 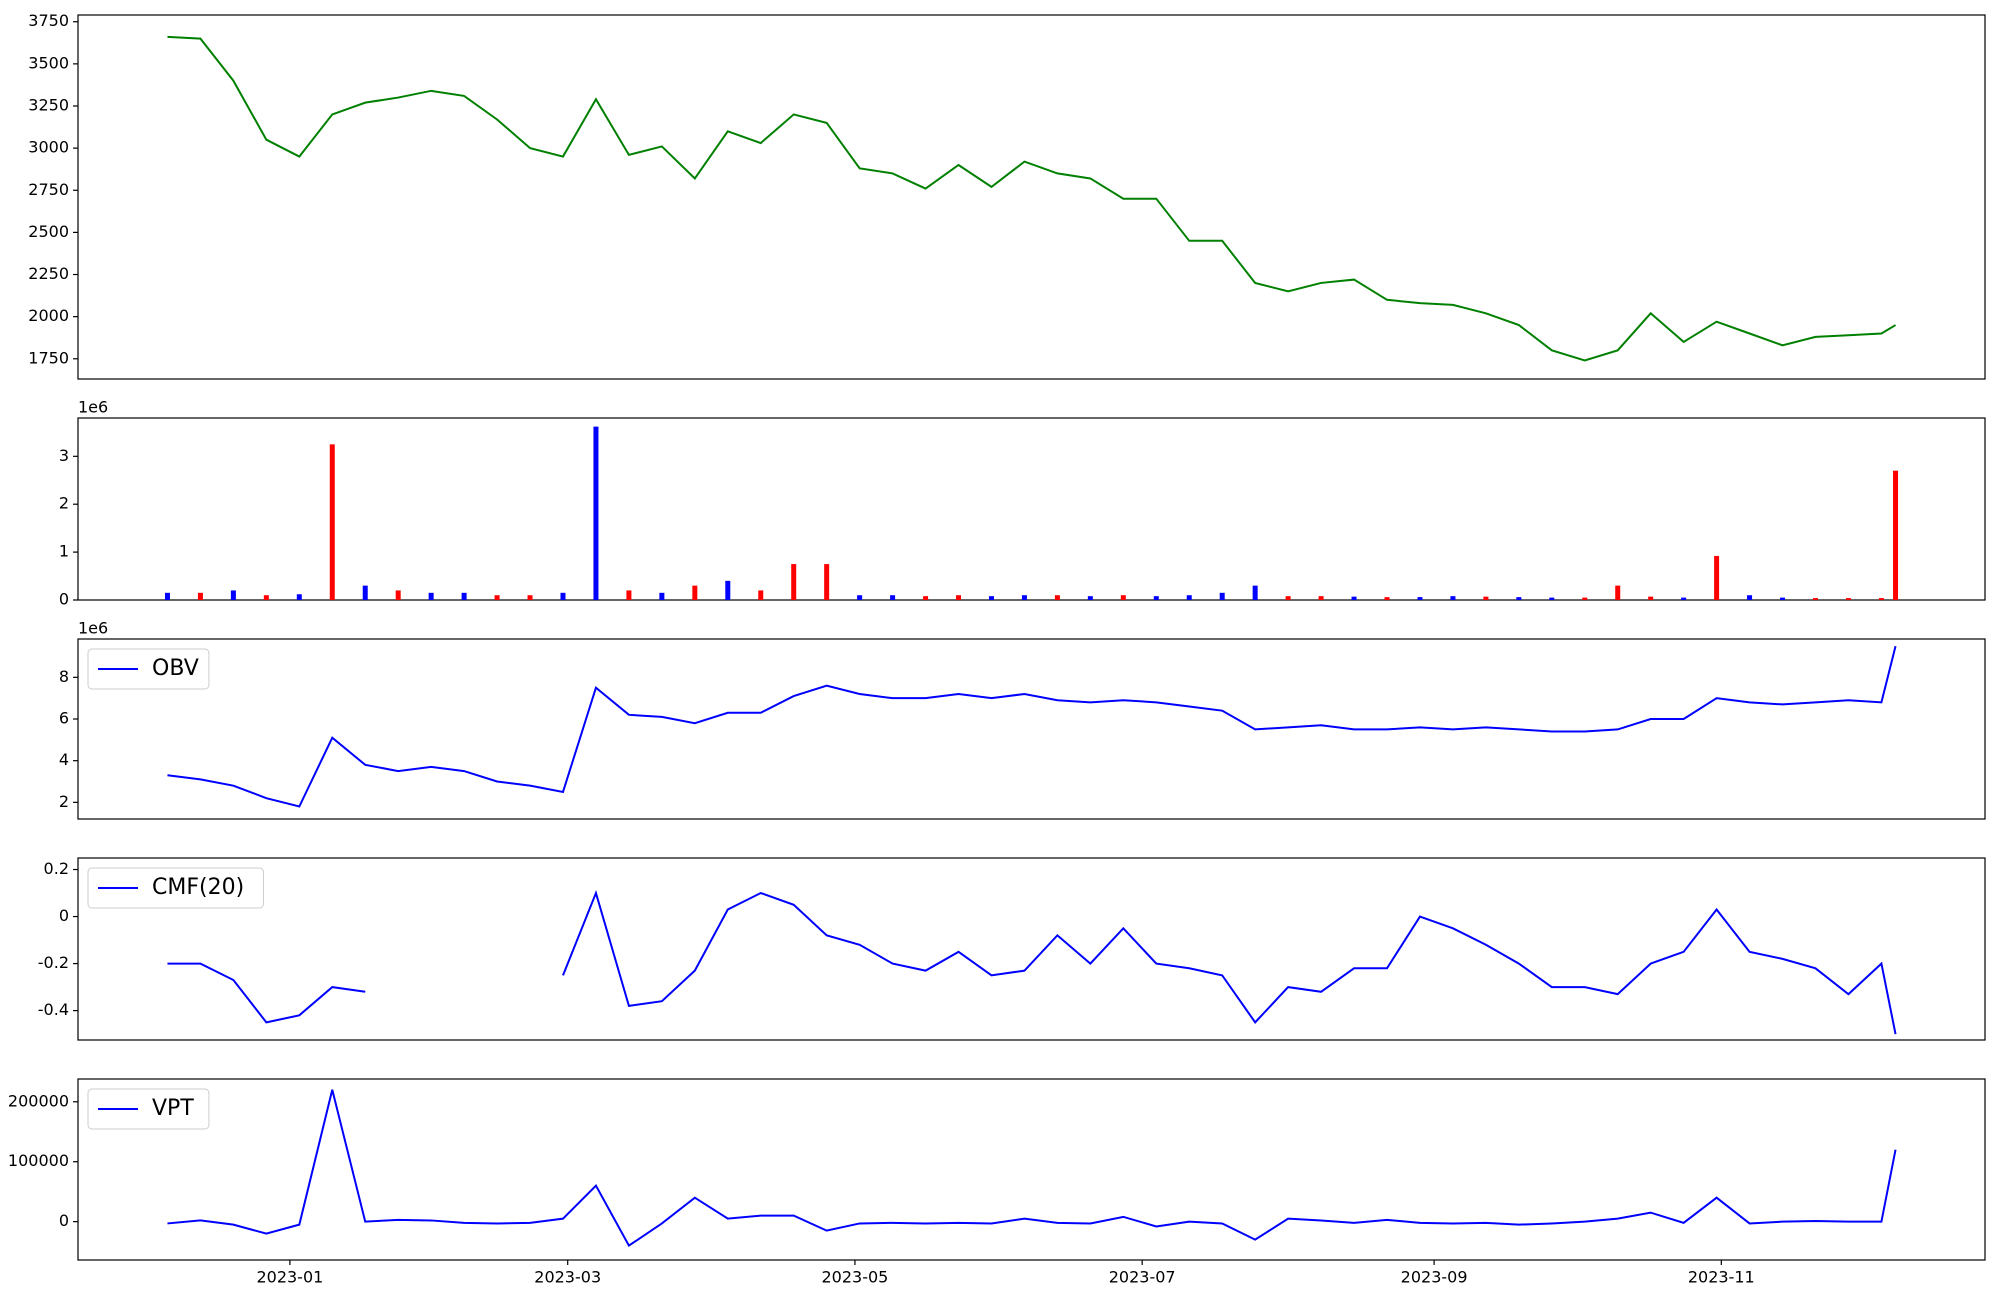 What do you see at coordinates (1721, 1277) in the screenshot?
I see `x-tick-label: 2023-11` at bounding box center [1721, 1277].